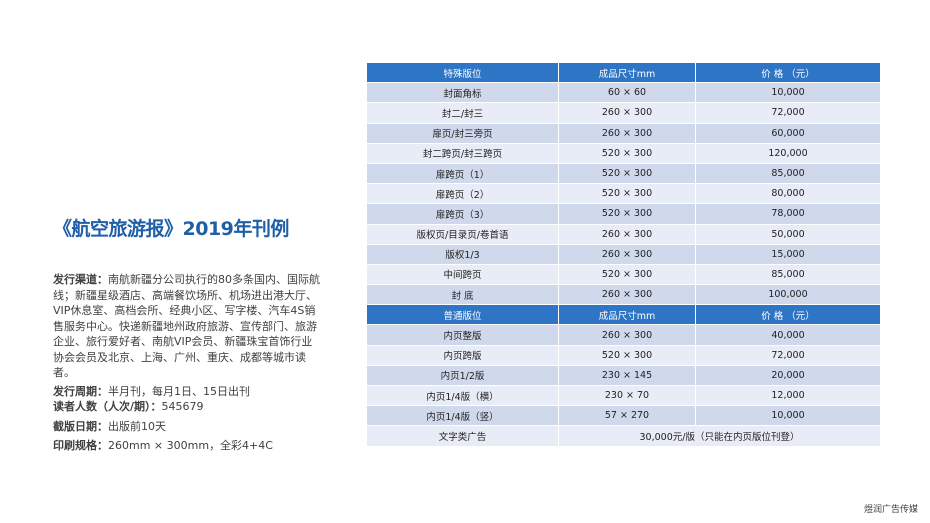 The height and width of the screenshot is (523, 930). I want to click on table-row: 内页1/2版 230 × 145 20,000, so click(623, 375).